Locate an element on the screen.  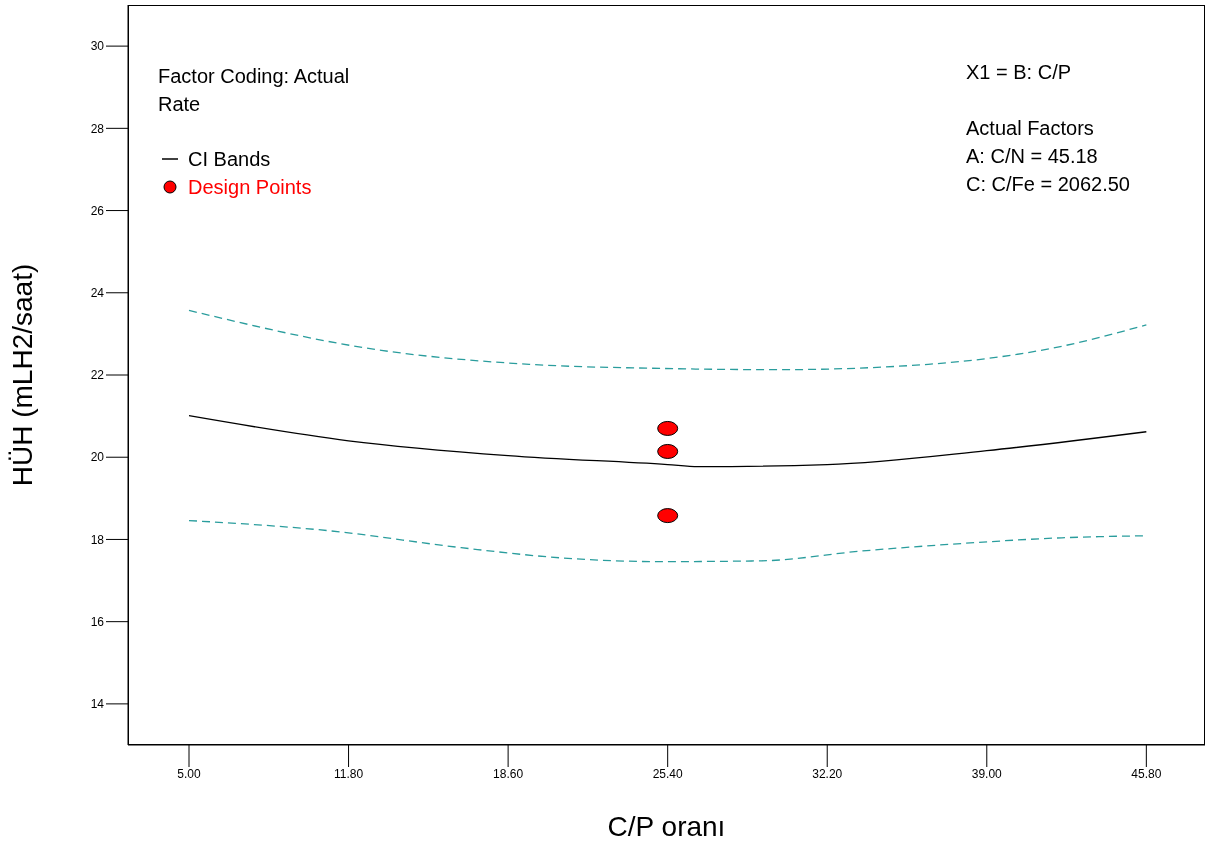
y-tick-label: 20 is located at coordinates (97, 457).